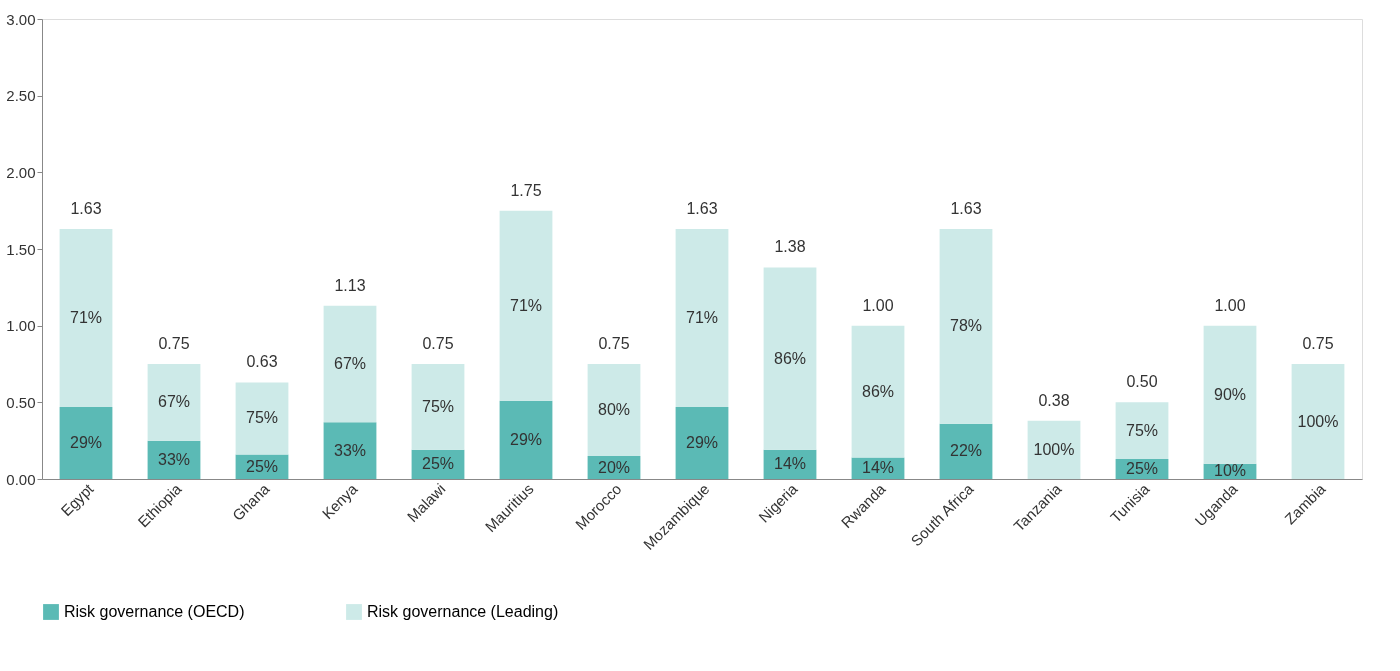 The image size is (1400, 671). What do you see at coordinates (21, 479) in the screenshot?
I see `y-tick-label: 0.00` at bounding box center [21, 479].